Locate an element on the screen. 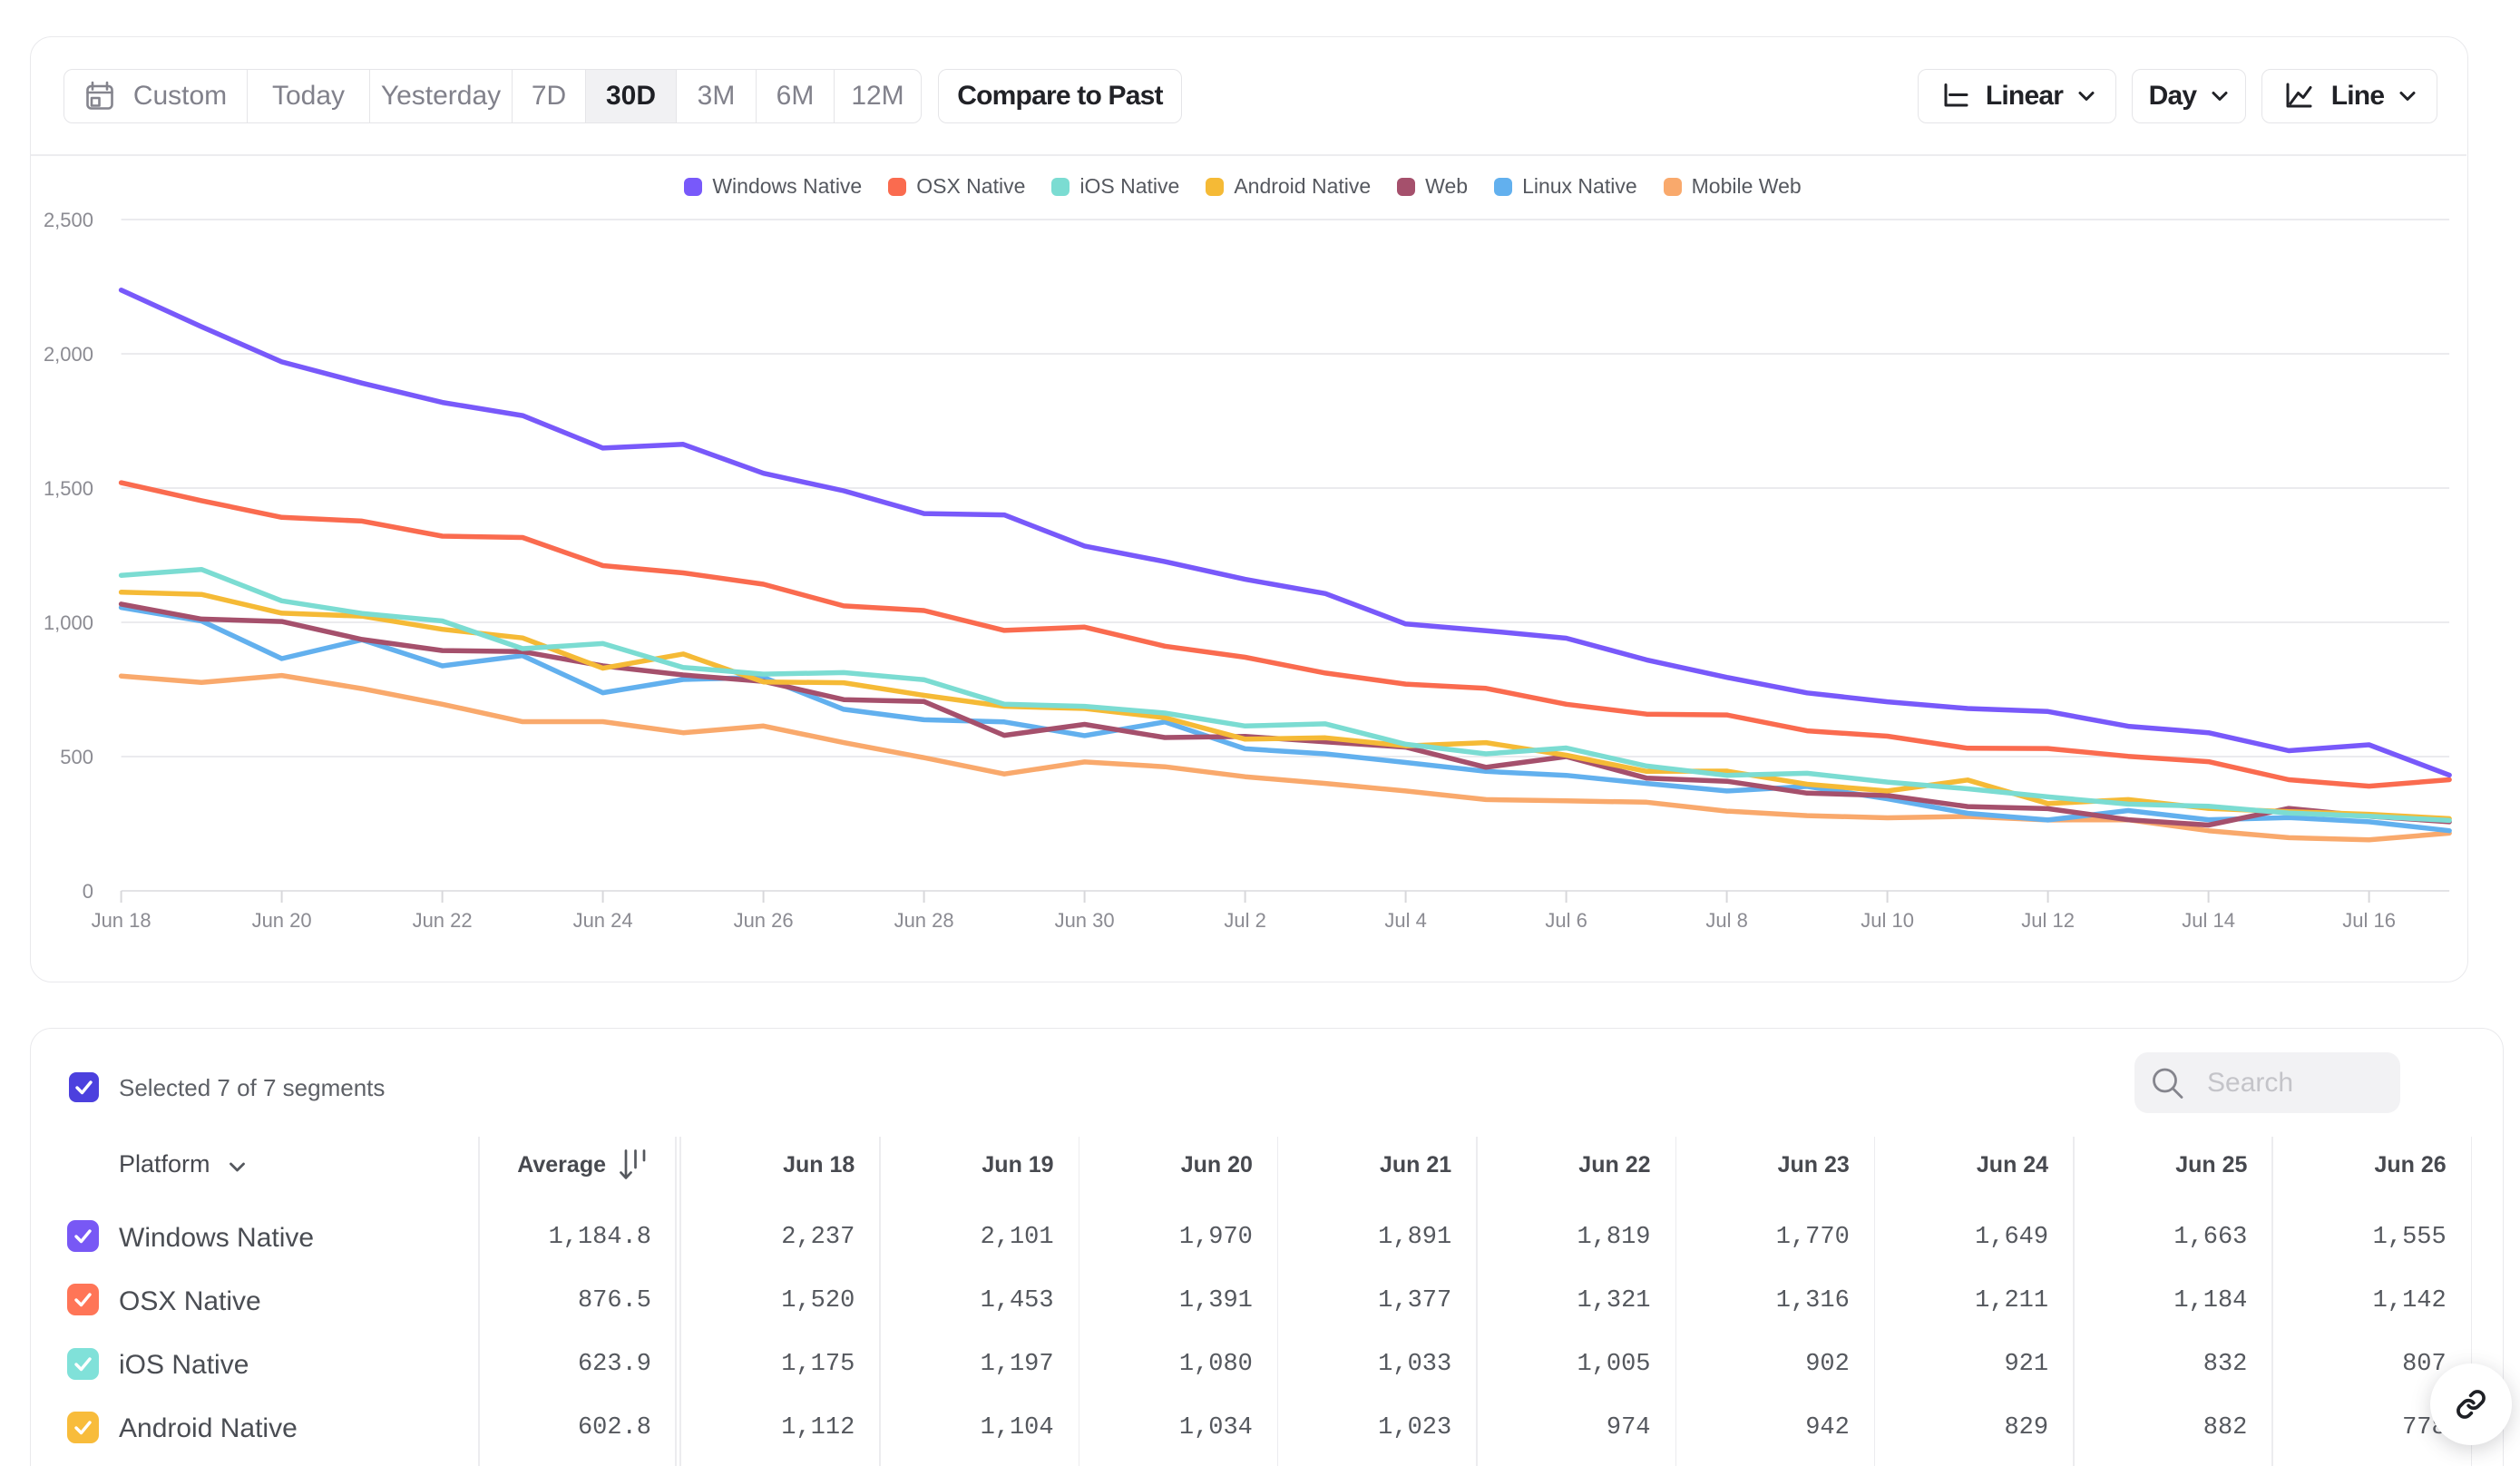 This screenshot has width=2520, height=1466. svg-text: 500 is located at coordinates (77, 757).